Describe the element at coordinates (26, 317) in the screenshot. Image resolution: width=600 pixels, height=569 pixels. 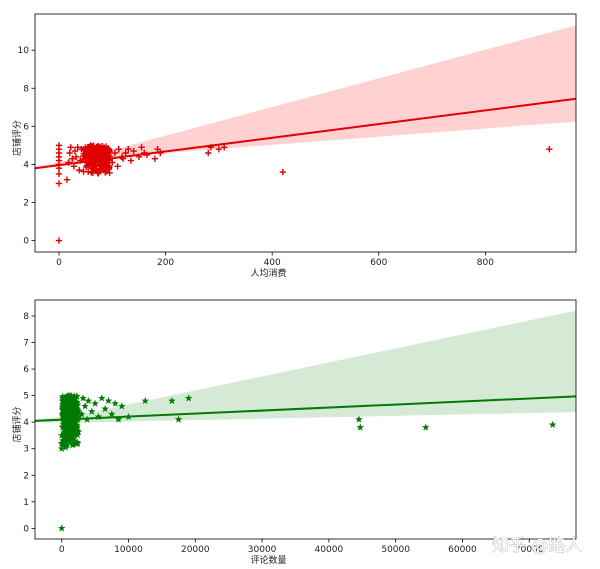
I see `y-tick-label: 8` at that location.